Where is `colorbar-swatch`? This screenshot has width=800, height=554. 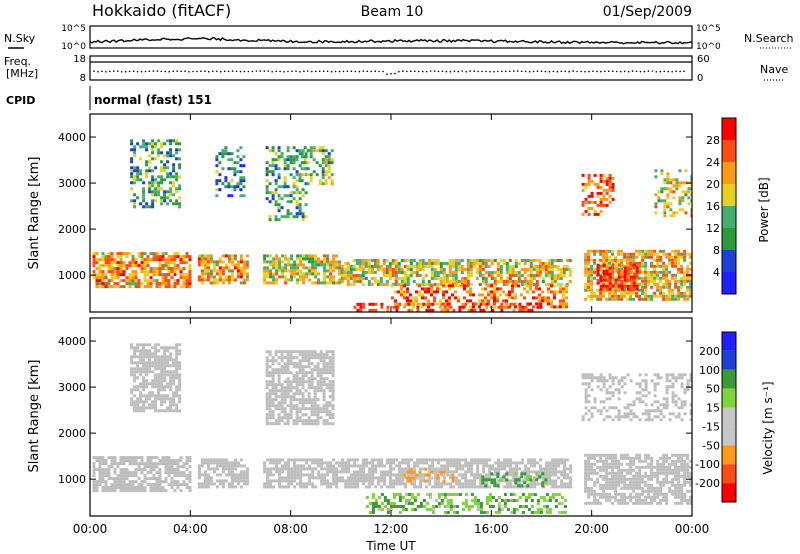
colorbar-swatch is located at coordinates (729, 261).